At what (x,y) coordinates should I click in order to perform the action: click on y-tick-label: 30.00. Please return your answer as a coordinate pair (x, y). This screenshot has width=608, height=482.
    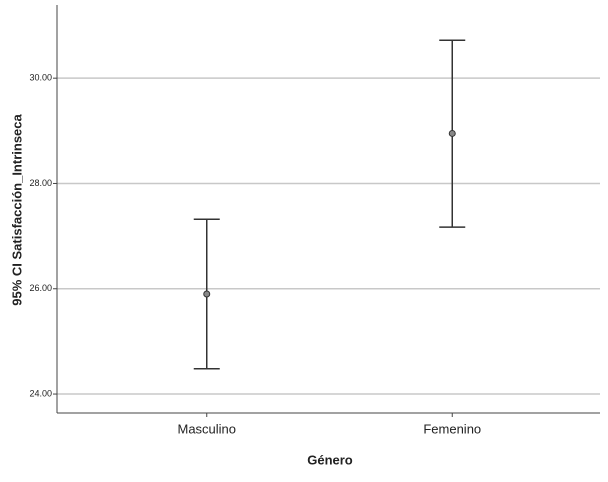
    Looking at the image, I should click on (40, 78).